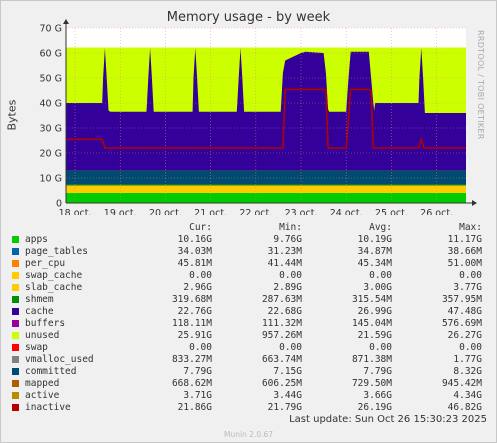 This screenshot has height=443, width=497. I want to click on legend-max-value: 4.34G, so click(467, 395).